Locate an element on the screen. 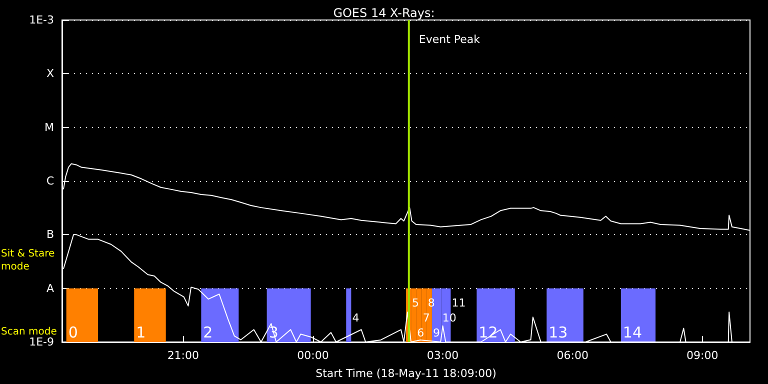 The height and width of the screenshot is (384, 768). band-label: 6 is located at coordinates (420, 333).